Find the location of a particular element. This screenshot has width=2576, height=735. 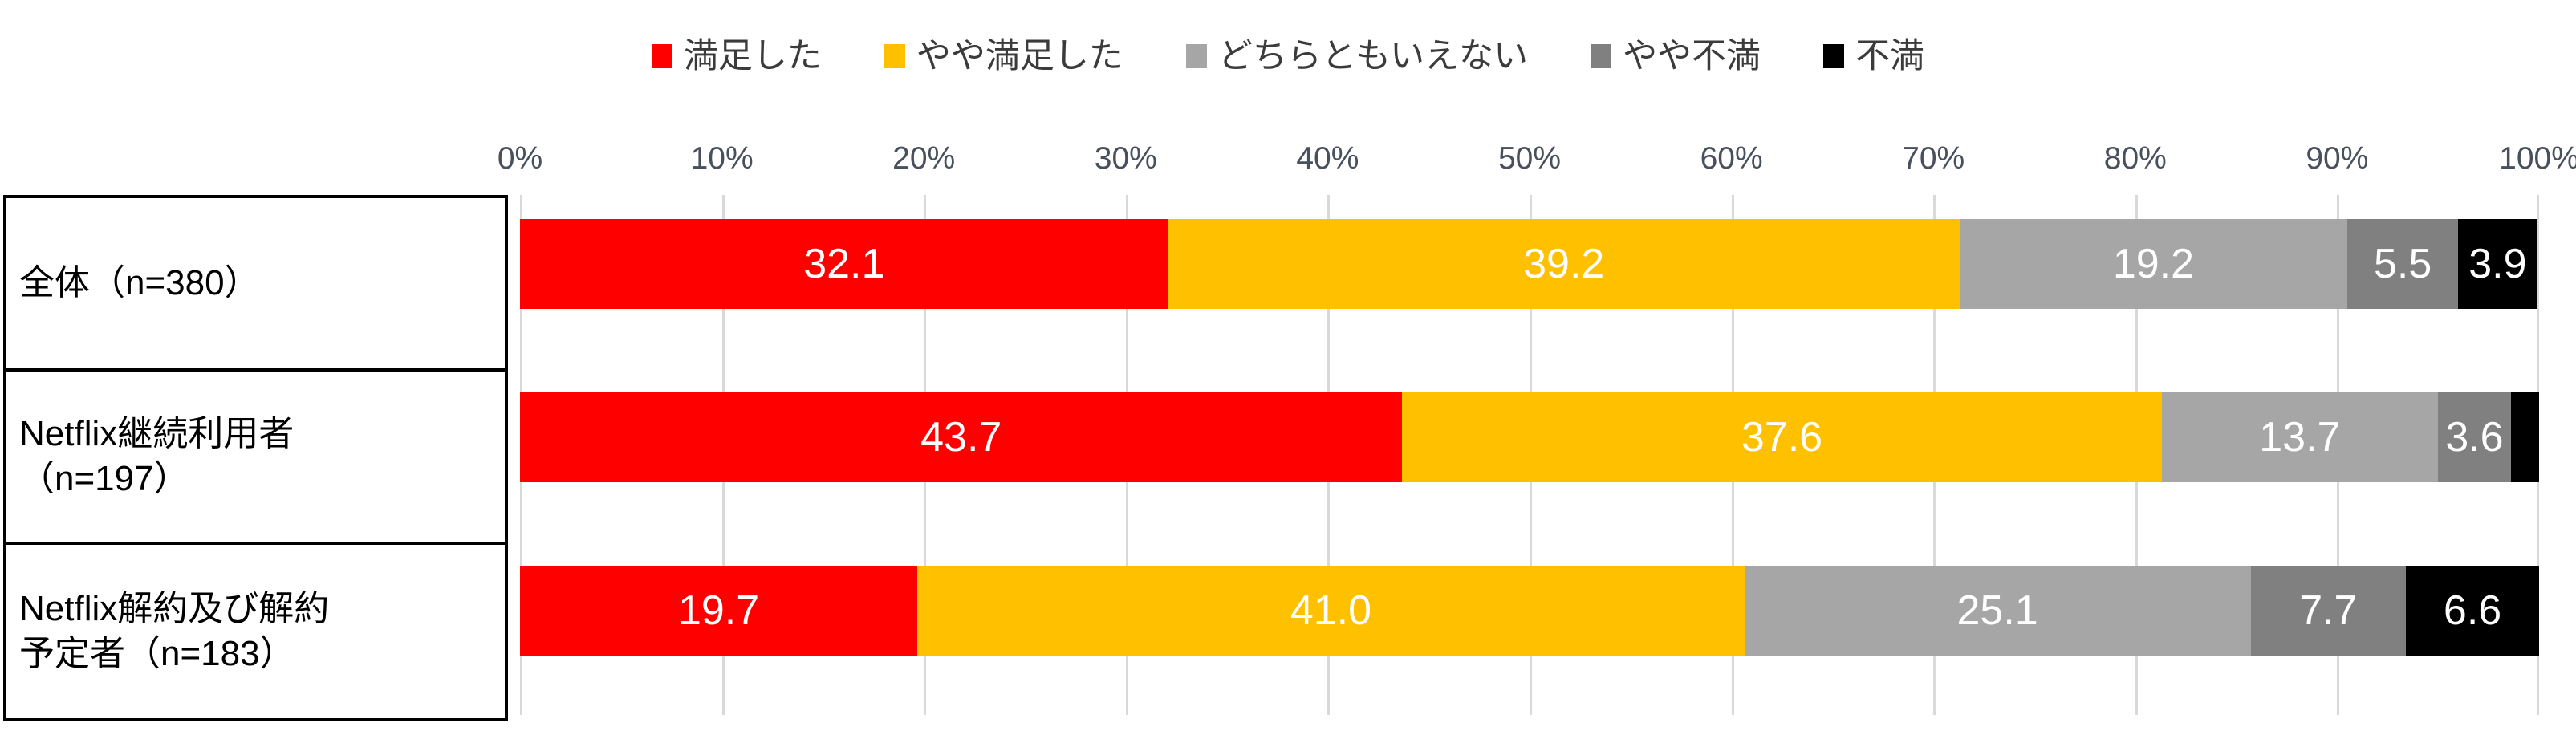

bar-row: 32.1 39.2 19.2 5.5 3.9 is located at coordinates (1529, 264).